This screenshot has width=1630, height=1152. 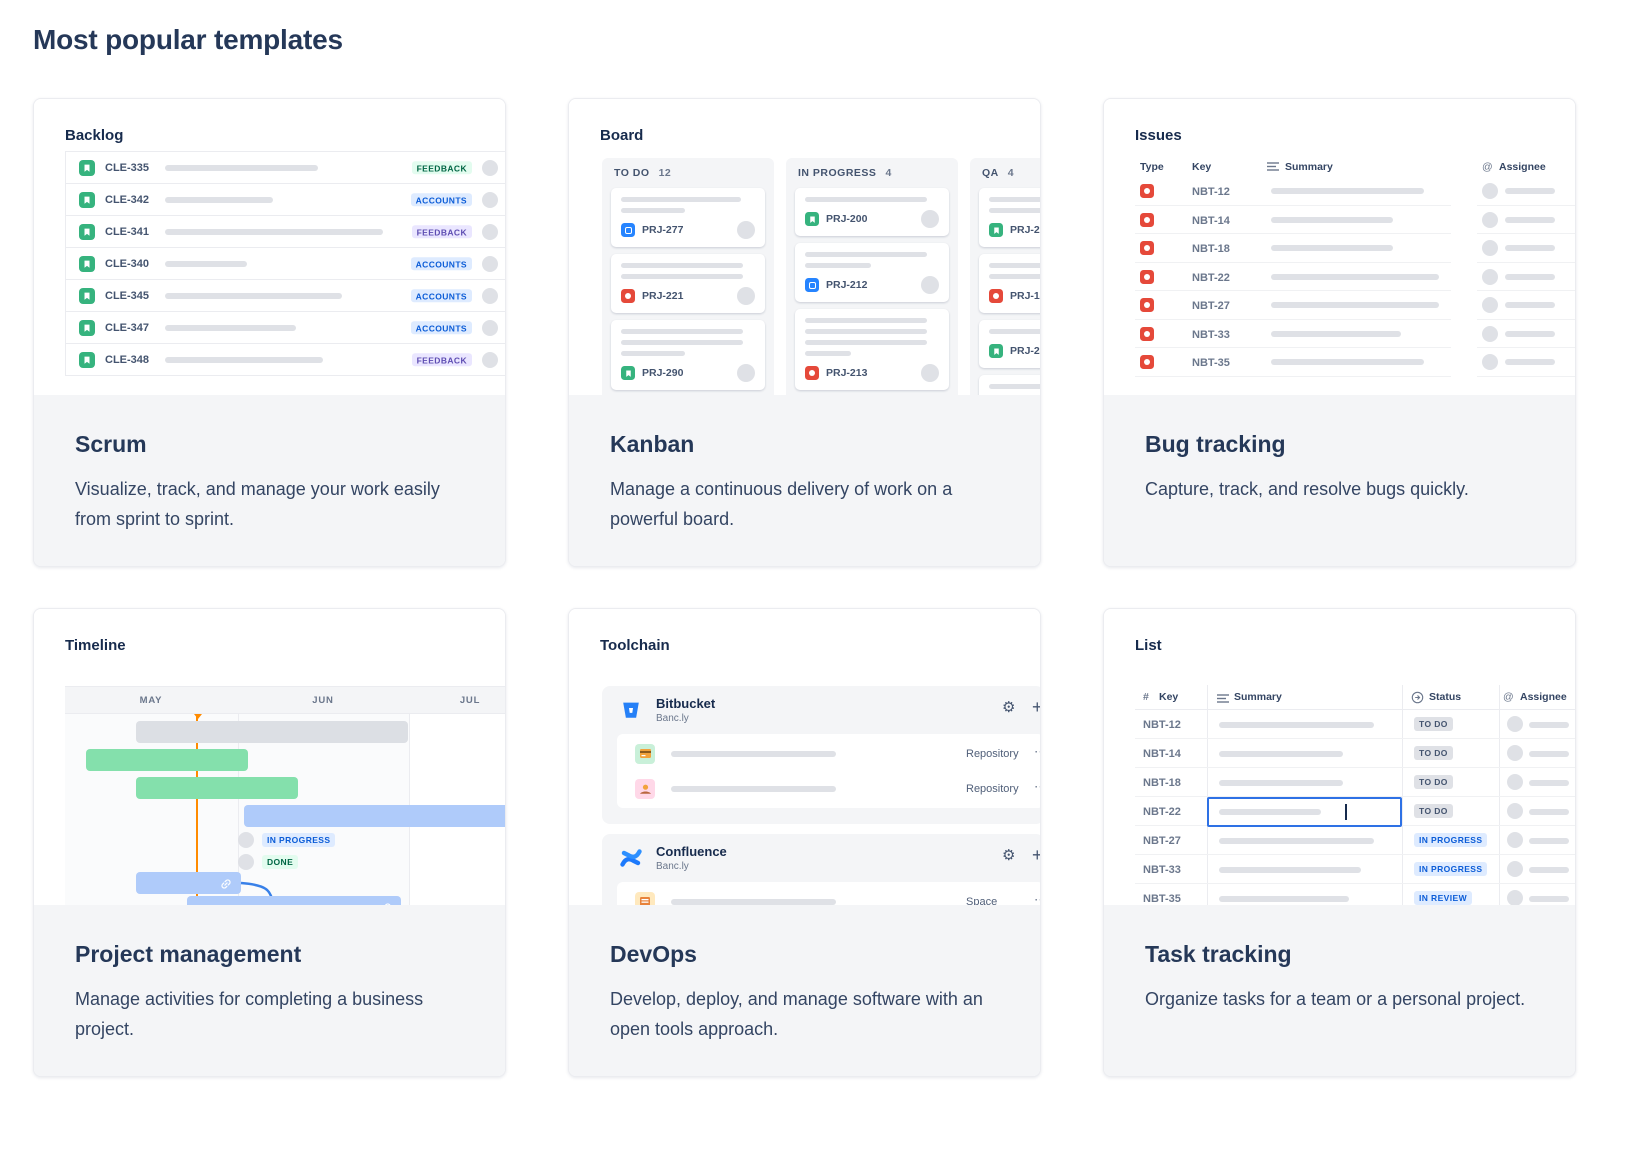 I want to click on issue-key: PRJ-221, so click(x=663, y=296).